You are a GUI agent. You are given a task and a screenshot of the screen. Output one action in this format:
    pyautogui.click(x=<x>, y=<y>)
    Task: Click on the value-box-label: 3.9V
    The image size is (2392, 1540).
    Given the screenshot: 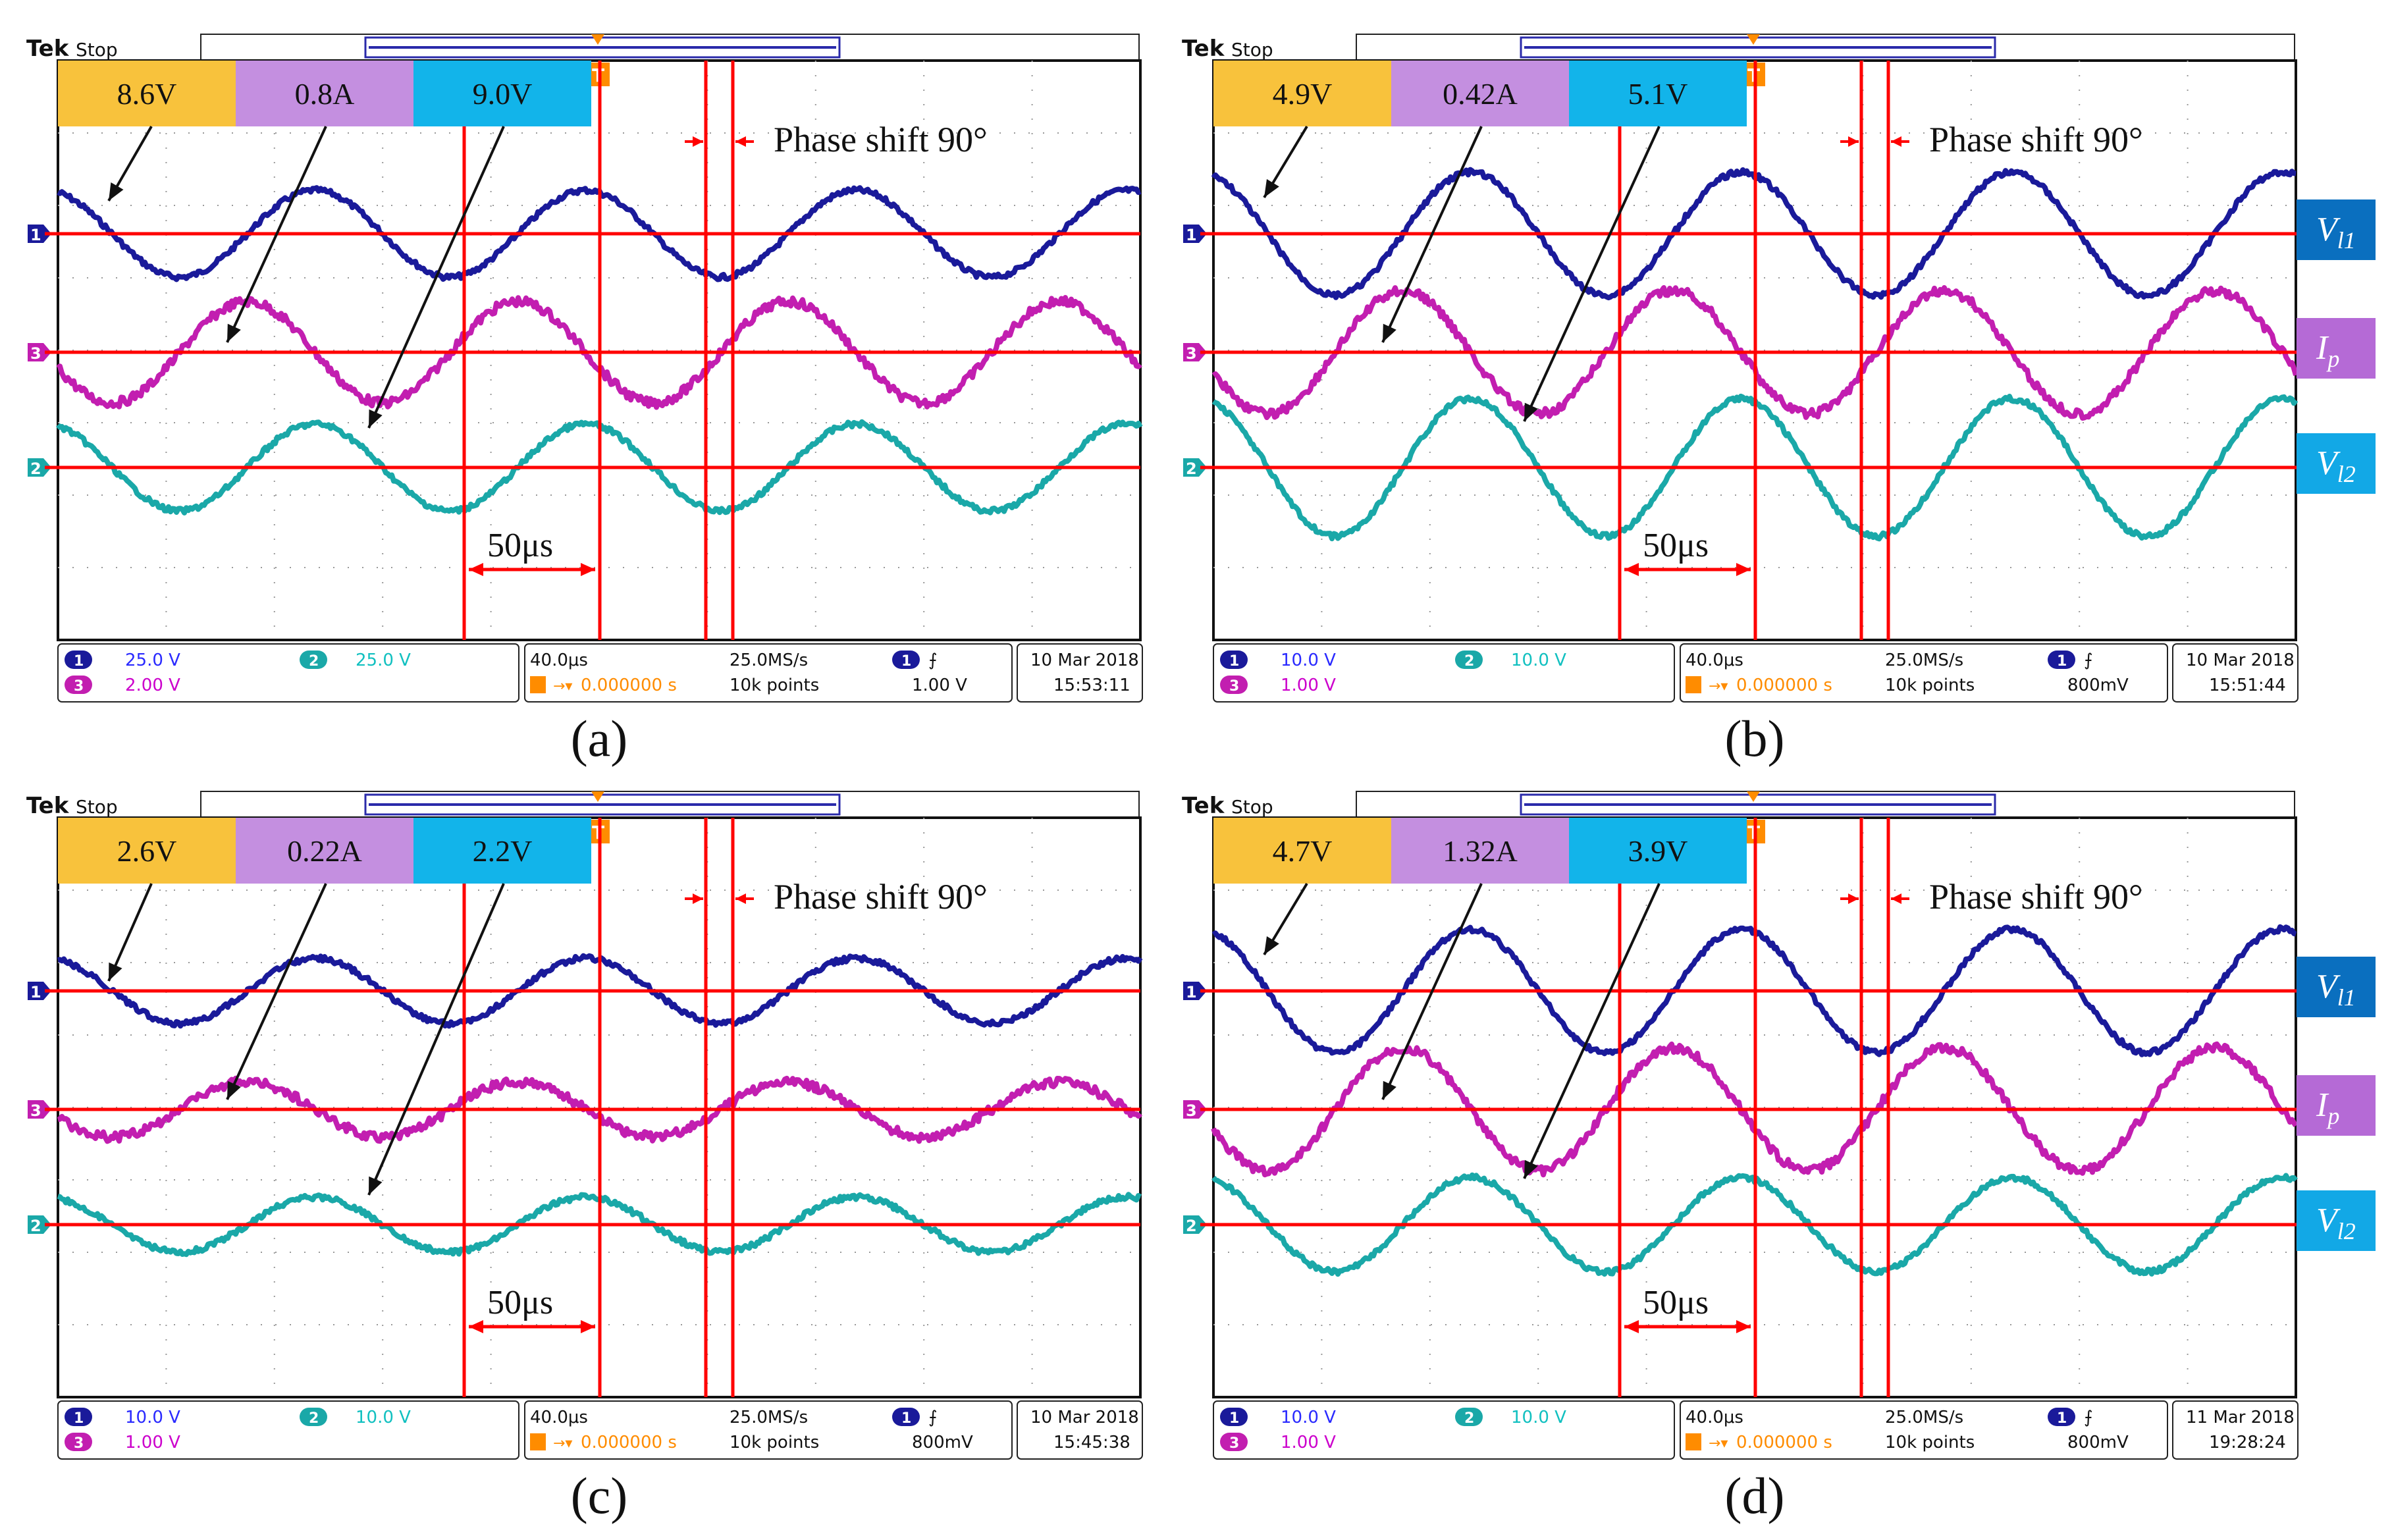 What is the action you would take?
    pyautogui.click(x=1658, y=851)
    